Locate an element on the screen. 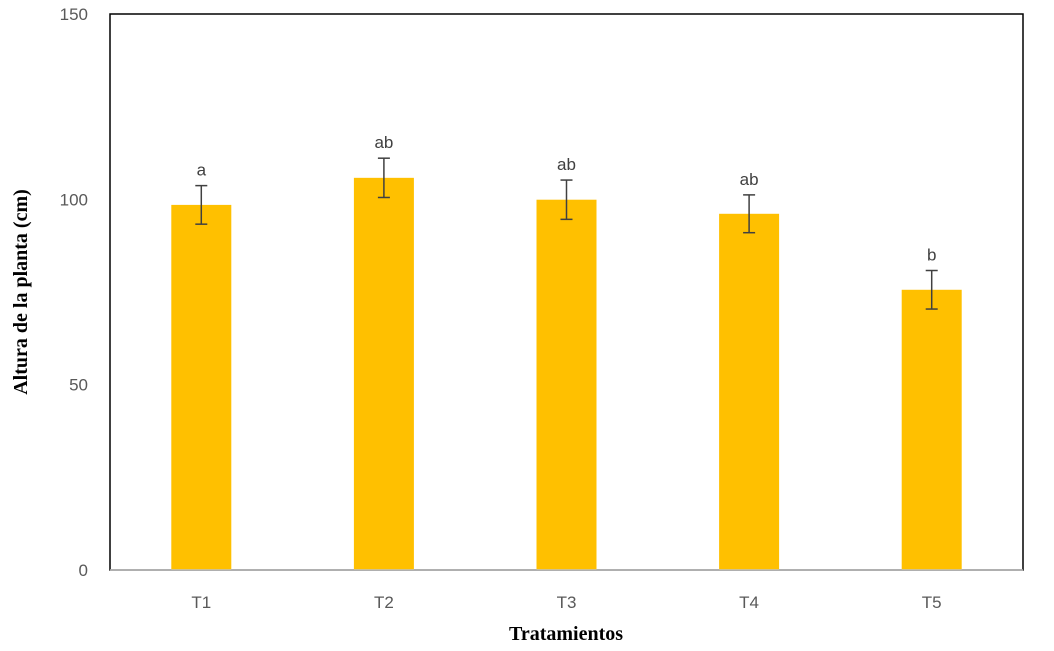 This screenshot has width=1054, height=651. bar-T1 is located at coordinates (201, 387).